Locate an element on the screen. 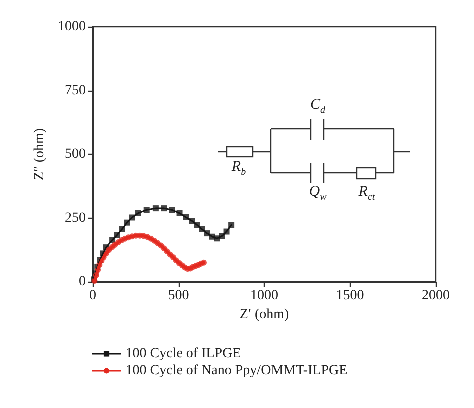 This screenshot has height=408, width=474. y-tick-label: 250 is located at coordinates (75, 218).